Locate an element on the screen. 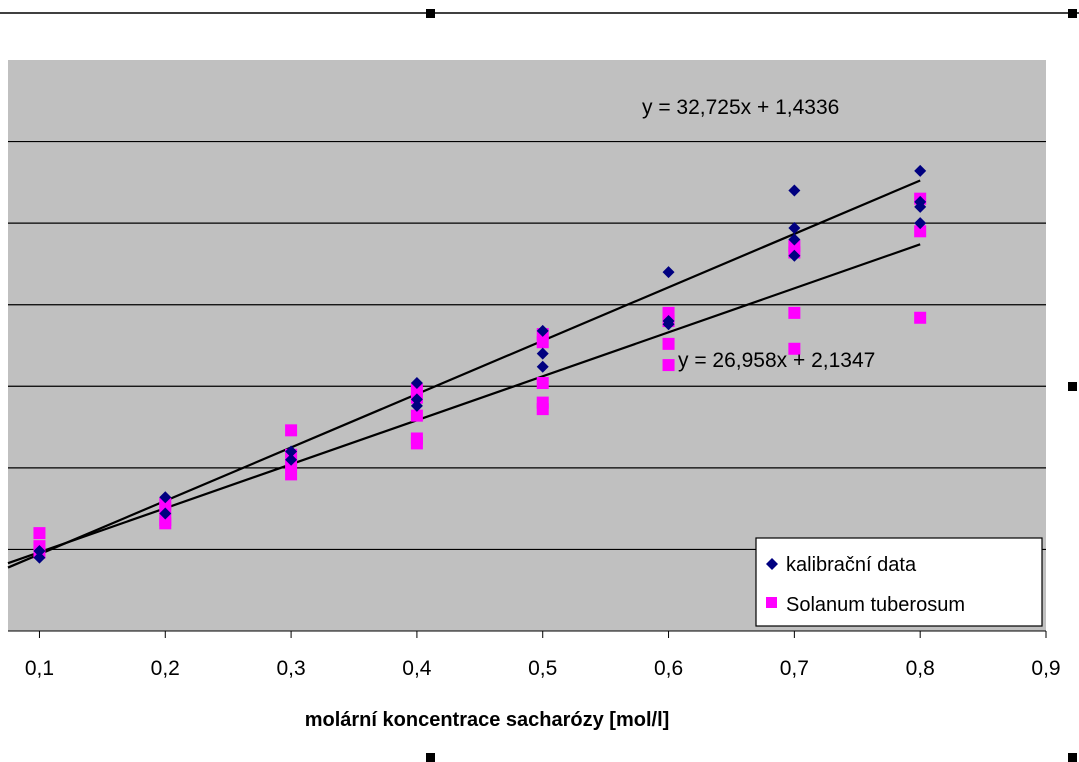 The image size is (1079, 762). x-tick-label: 0,9 is located at coordinates (1045, 668).